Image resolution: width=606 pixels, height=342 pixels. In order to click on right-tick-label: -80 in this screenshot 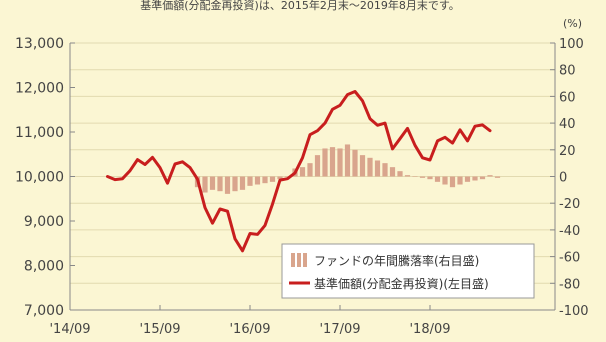, I will do `click(569, 284)`.